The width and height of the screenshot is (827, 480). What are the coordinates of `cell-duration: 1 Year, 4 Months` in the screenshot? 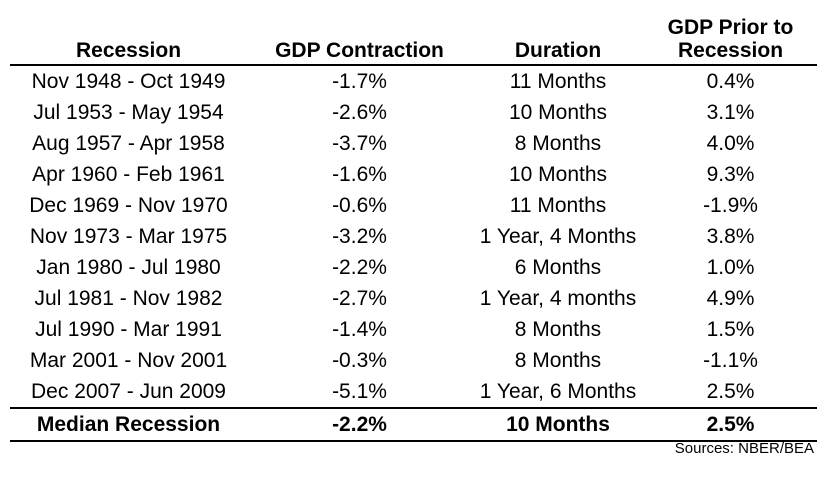 It's located at (558, 236).